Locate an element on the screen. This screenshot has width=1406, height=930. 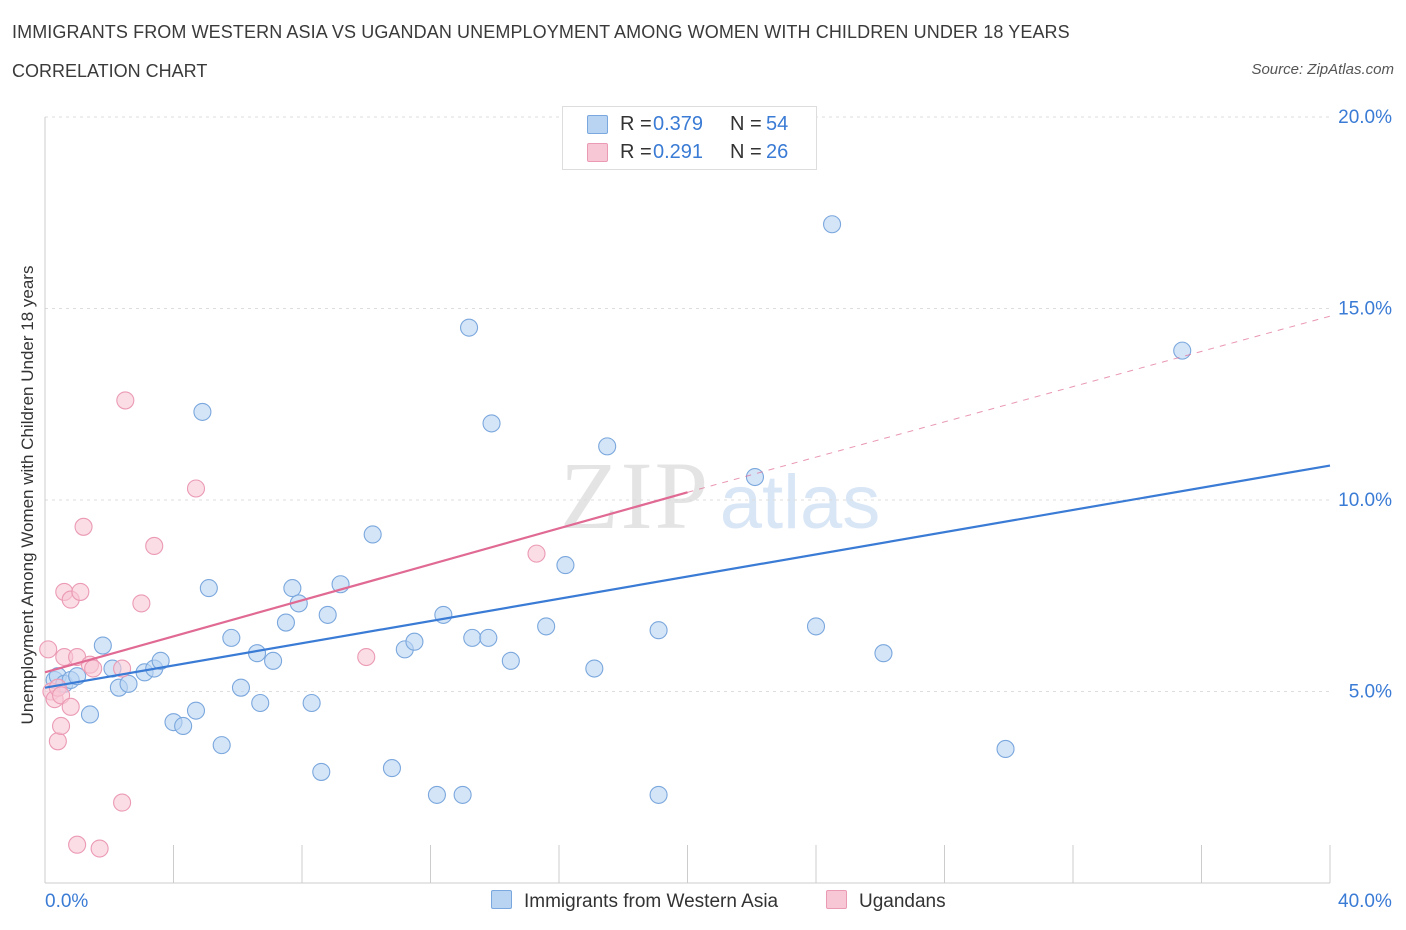
bottom-legend-ugandans: Ugandans is located at coordinates (886, 901).